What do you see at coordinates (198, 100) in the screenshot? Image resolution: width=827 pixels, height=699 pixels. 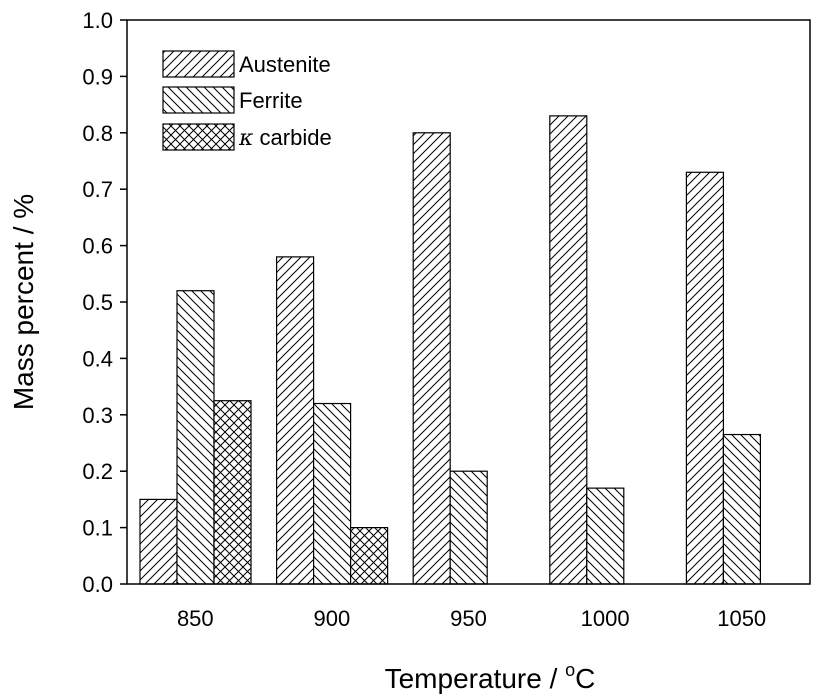 I see `legend-swatch-ferrite` at bounding box center [198, 100].